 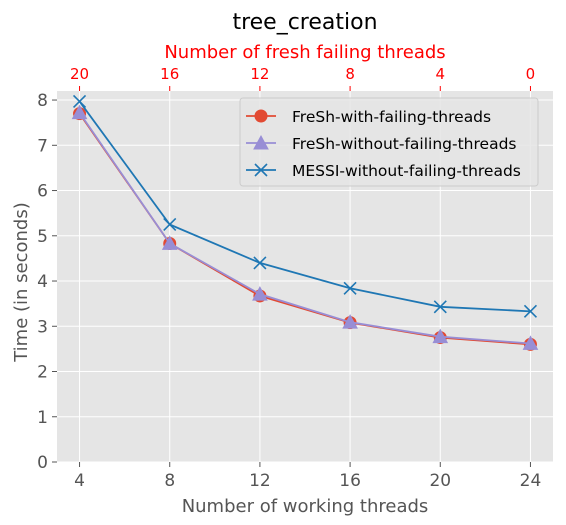 I want to click on y-tick-label: 3, so click(x=42, y=327).